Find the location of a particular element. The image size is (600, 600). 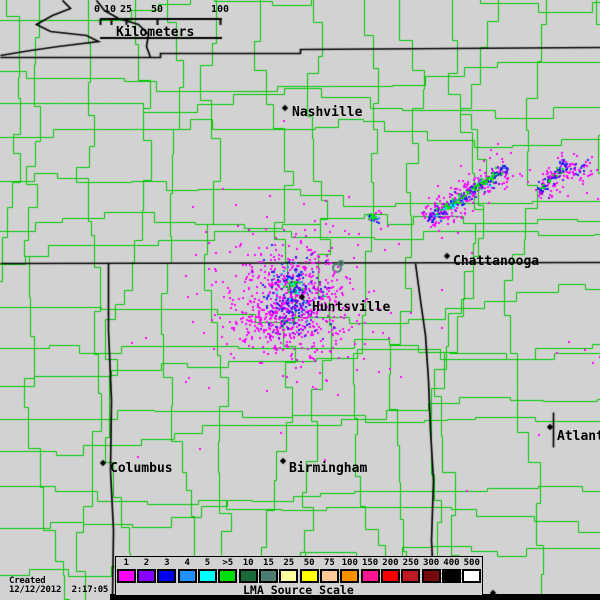

legend-entry-label: 4 is located at coordinates (187, 563).